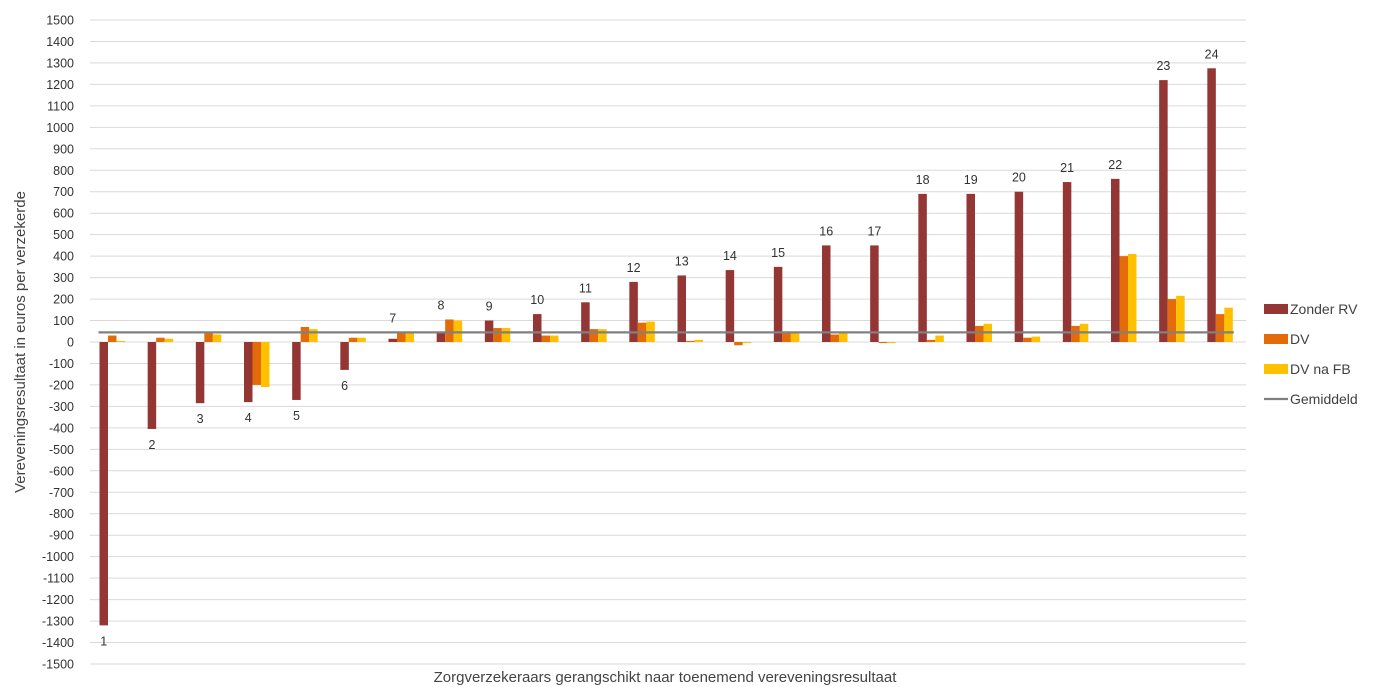 Image resolution: width=1376 pixels, height=687 pixels. Describe the element at coordinates (1324, 309) in the screenshot. I see `legend-label: Zonder RV` at that location.